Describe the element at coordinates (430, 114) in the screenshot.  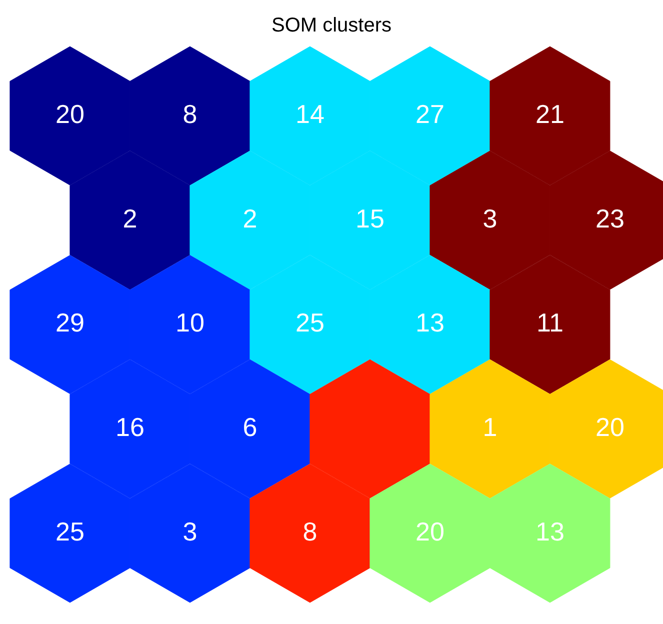
I see `data-label: 27` at that location.